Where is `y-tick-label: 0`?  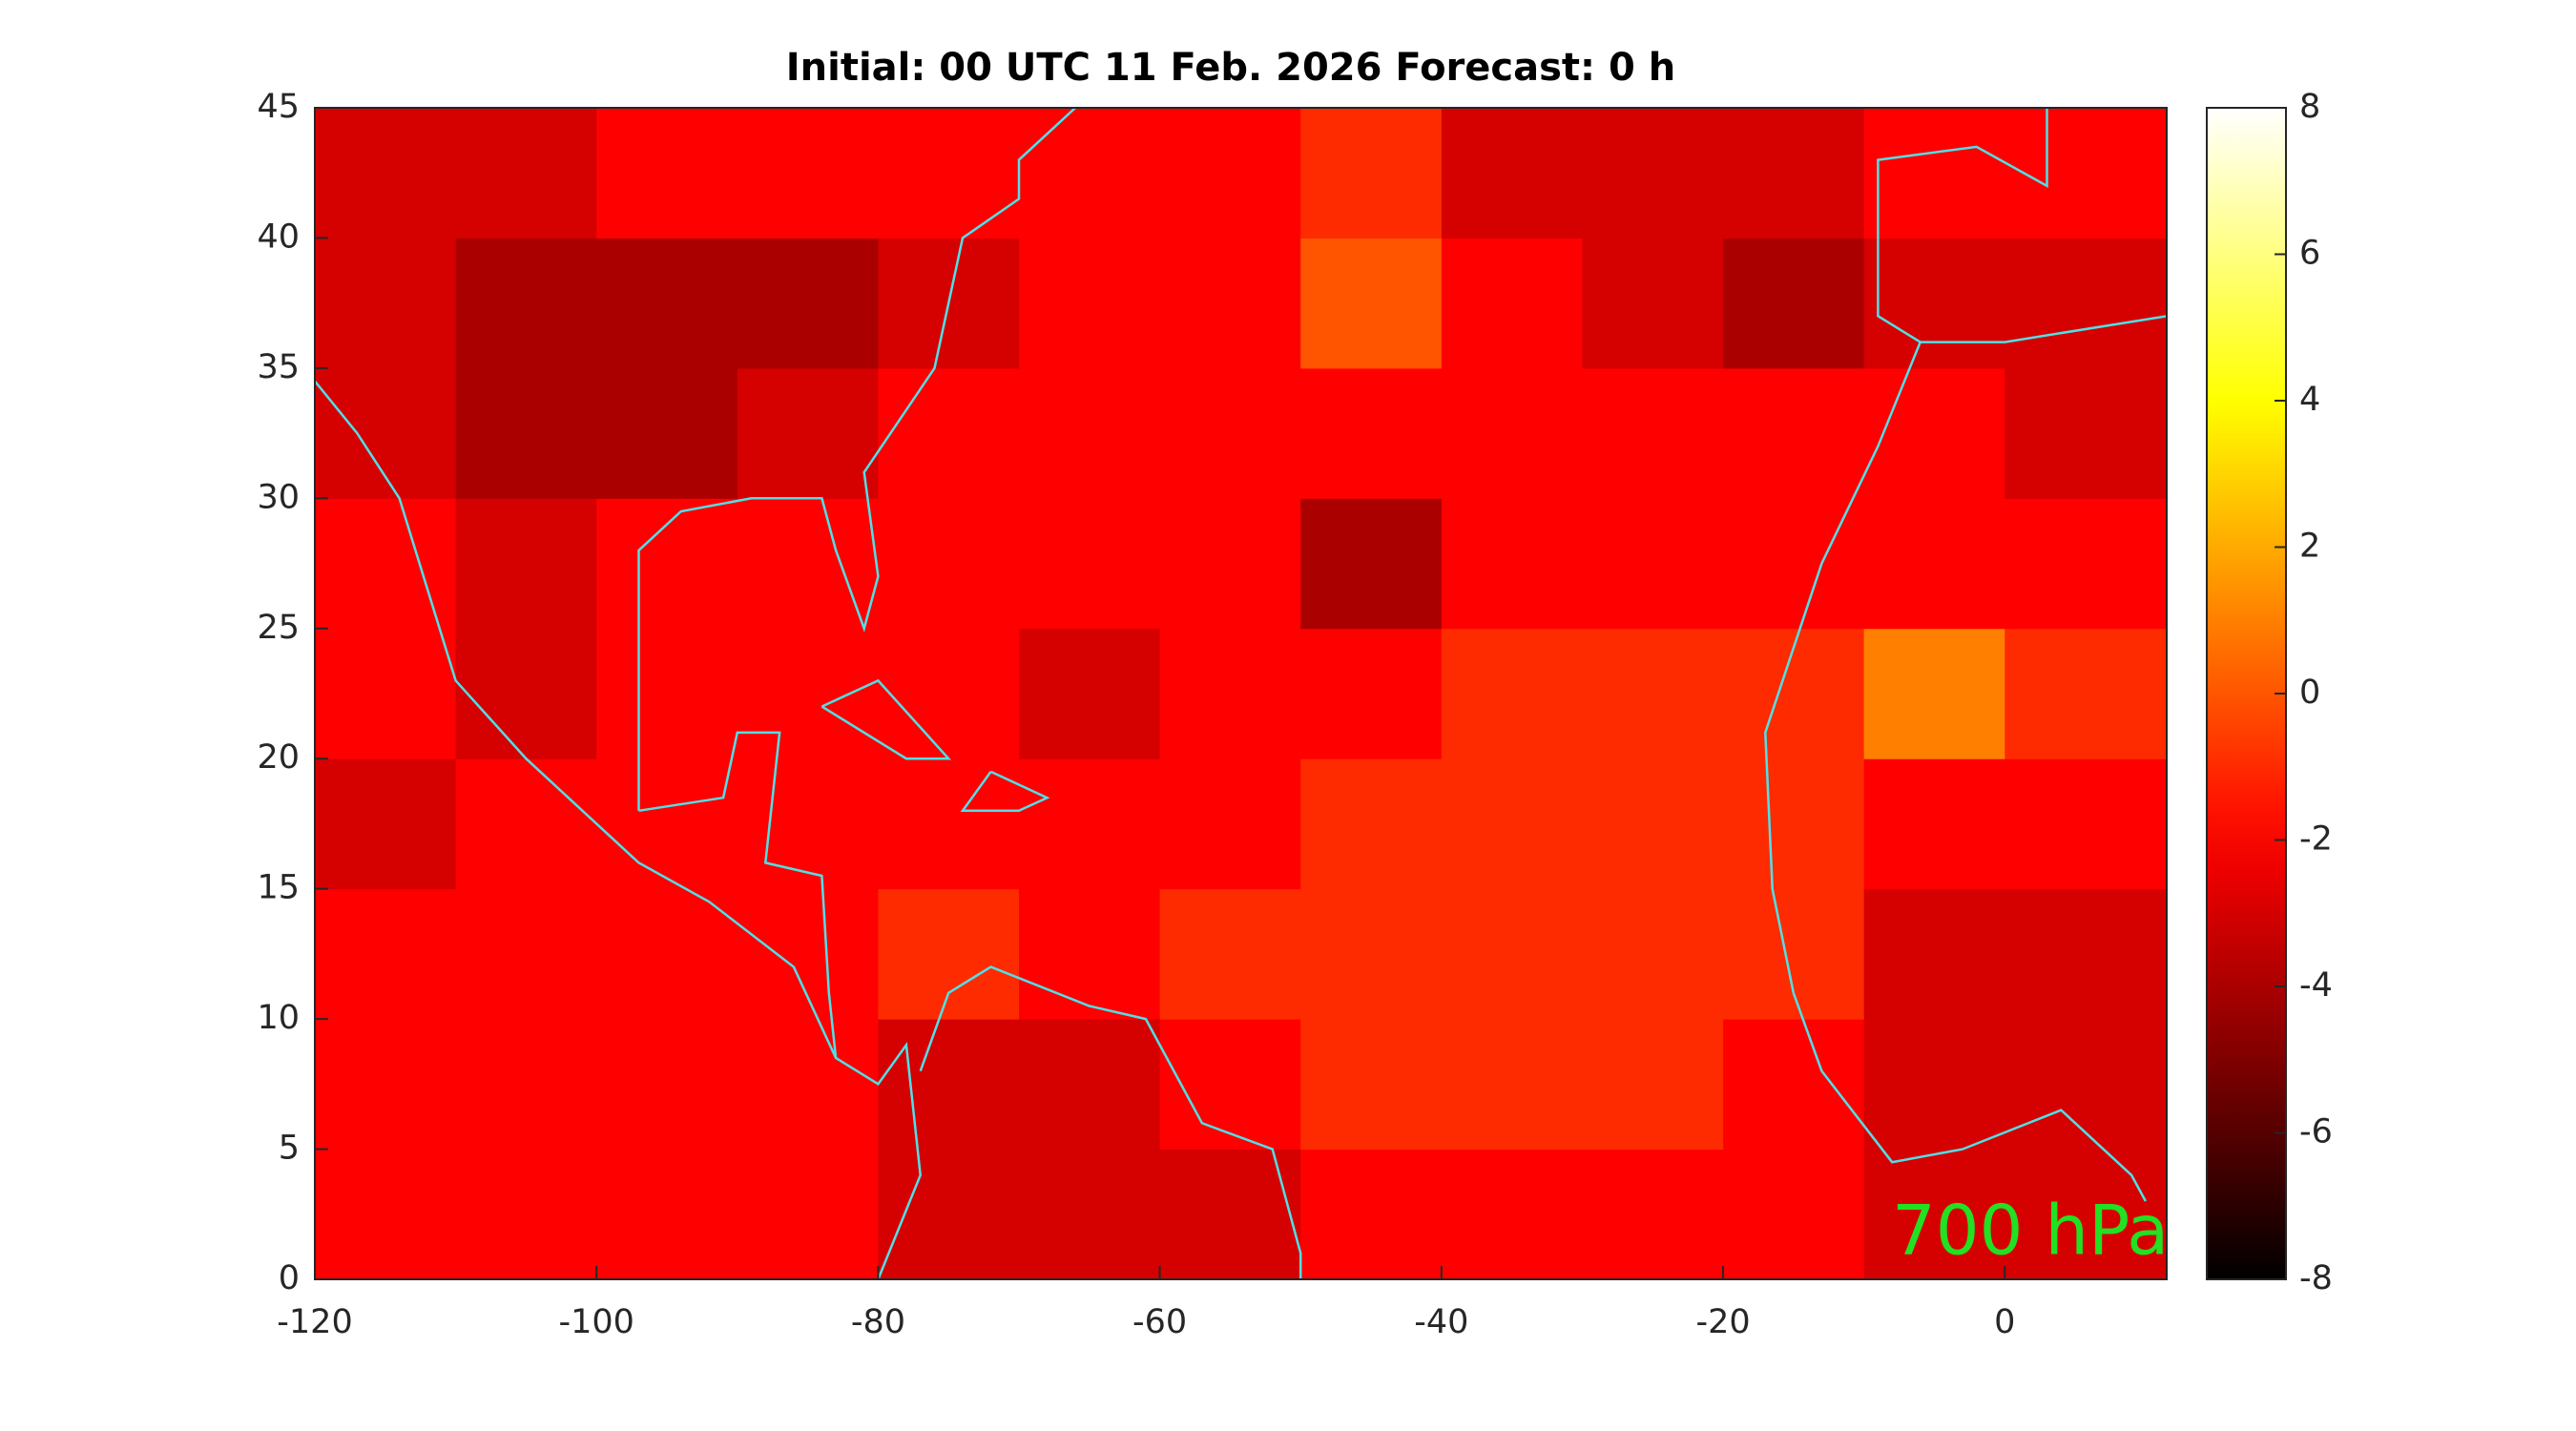 y-tick-label: 0 is located at coordinates (289, 1278).